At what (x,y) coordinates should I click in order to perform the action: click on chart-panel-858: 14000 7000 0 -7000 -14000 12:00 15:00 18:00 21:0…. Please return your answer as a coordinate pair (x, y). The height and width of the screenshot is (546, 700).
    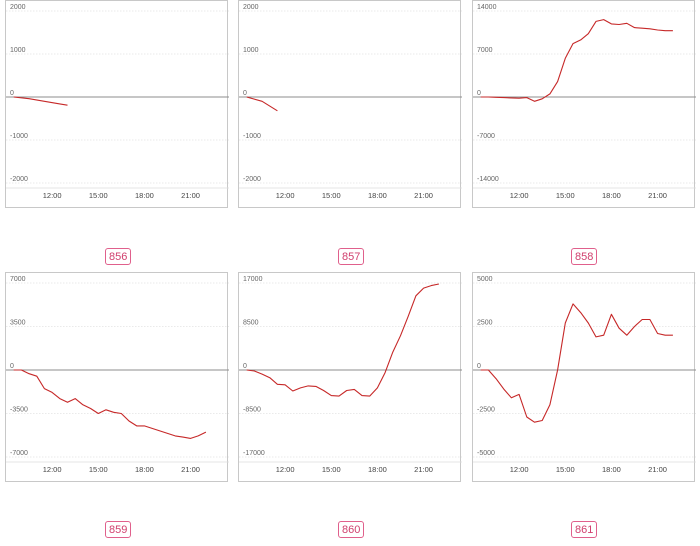
    Looking at the image, I should click on (584, 104).